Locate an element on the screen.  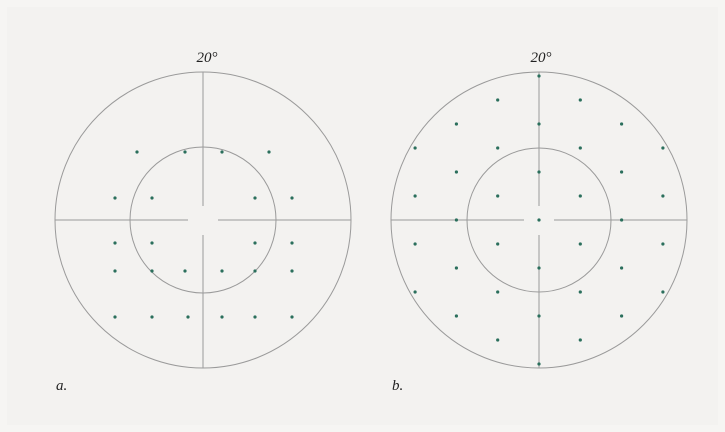
caption: b. is located at coordinates (397, 386).